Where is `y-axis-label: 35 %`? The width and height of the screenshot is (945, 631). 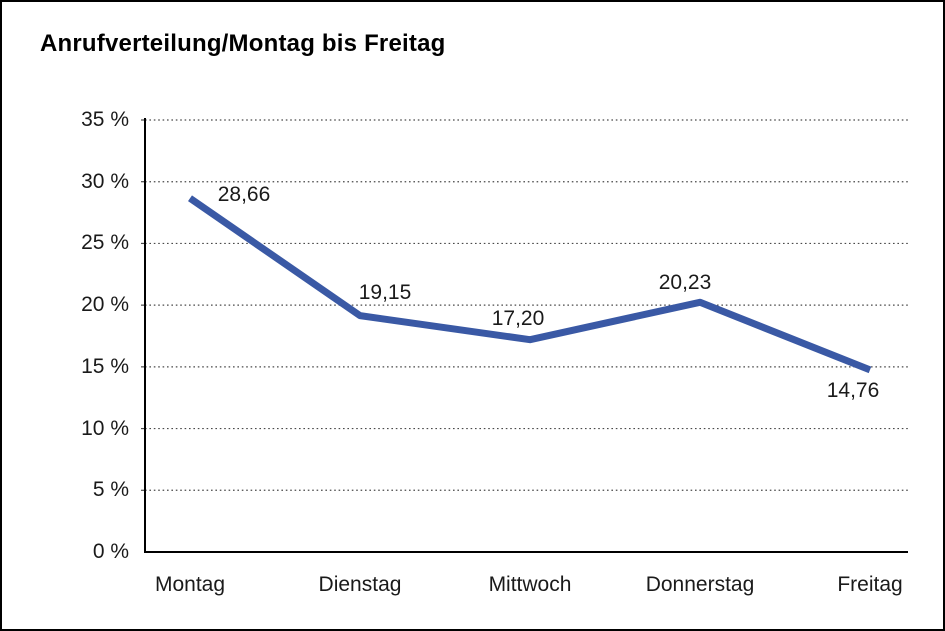 y-axis-label: 35 % is located at coordinates (105, 119).